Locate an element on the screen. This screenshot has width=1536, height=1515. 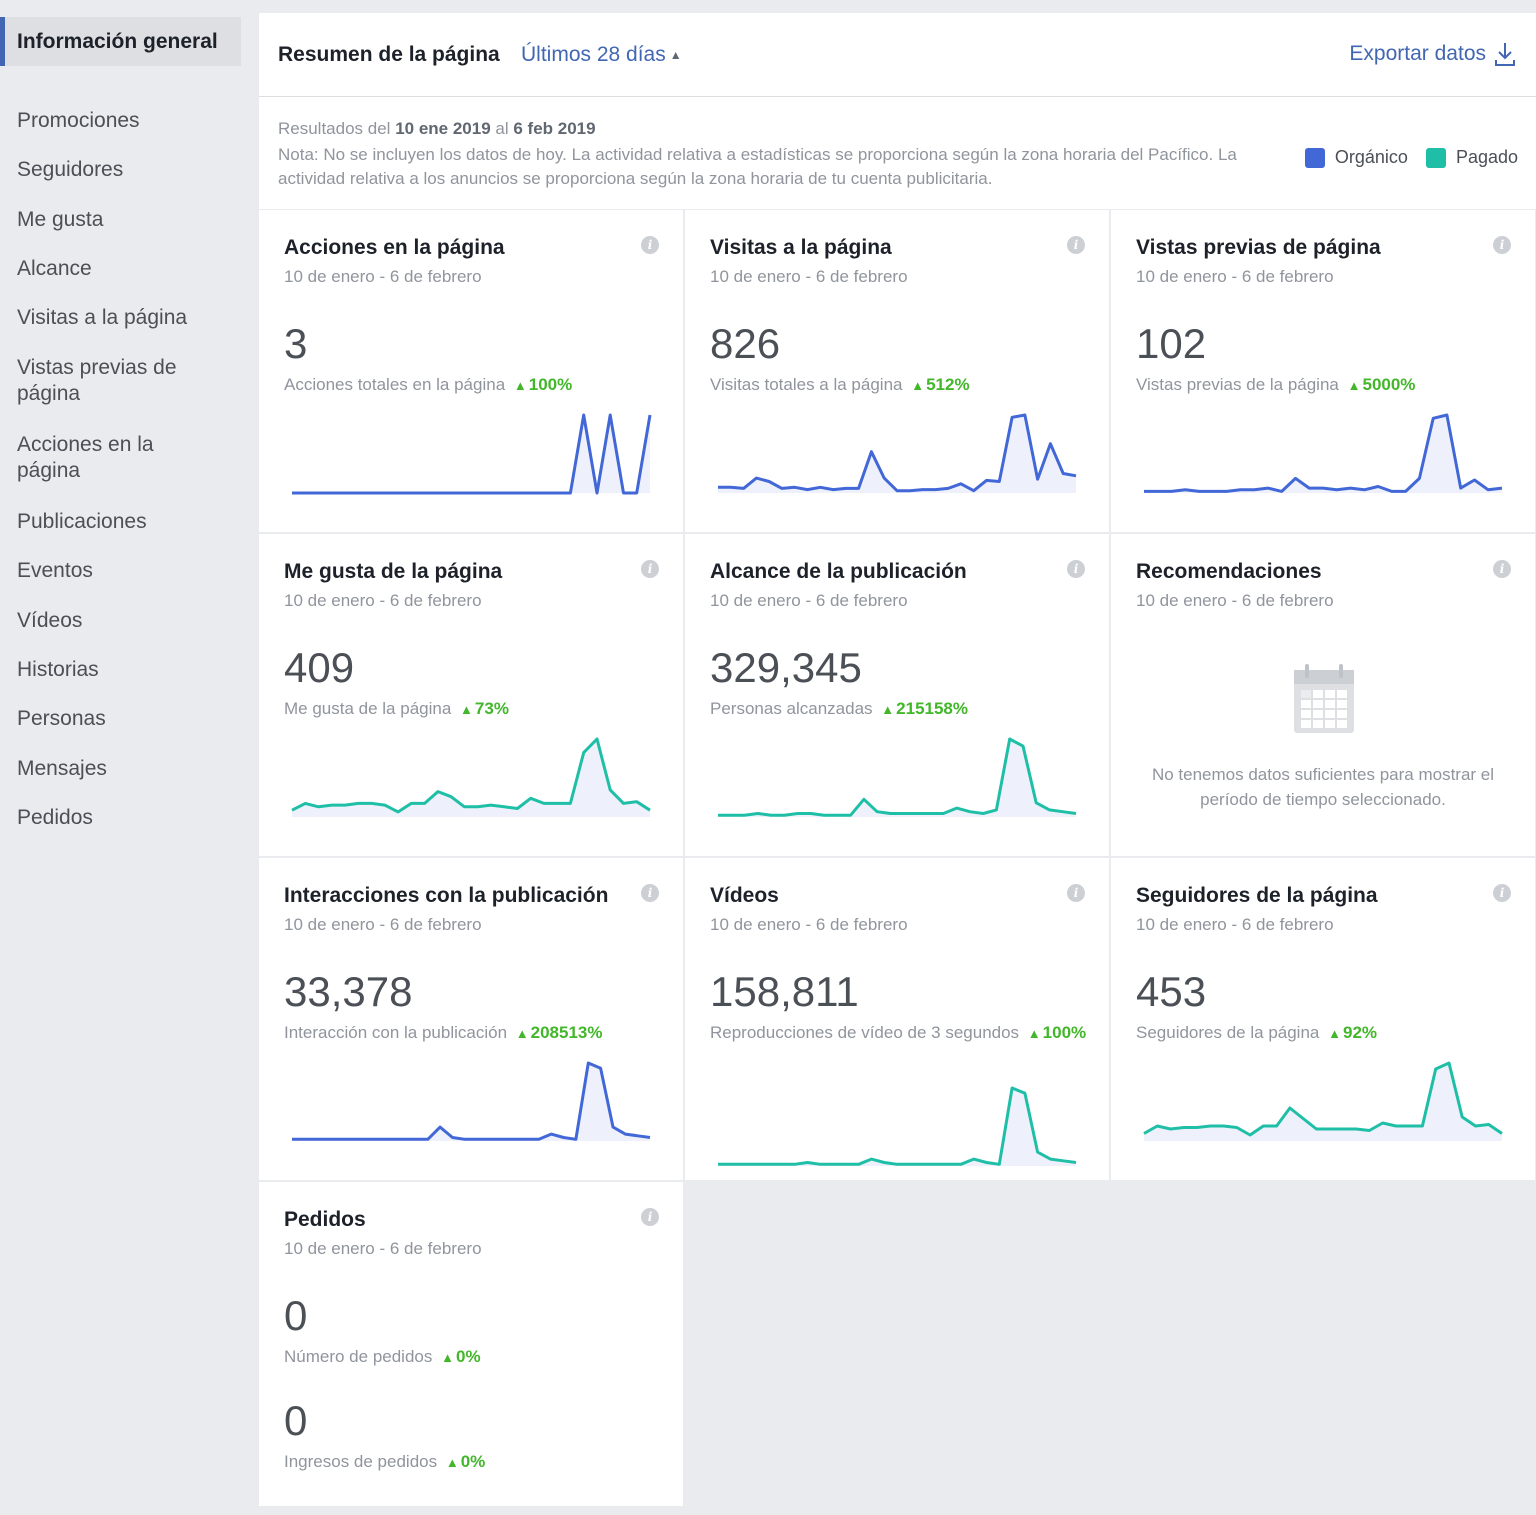
metric-label: Ingresos de pedidos is located at coordinates (361, 1461).